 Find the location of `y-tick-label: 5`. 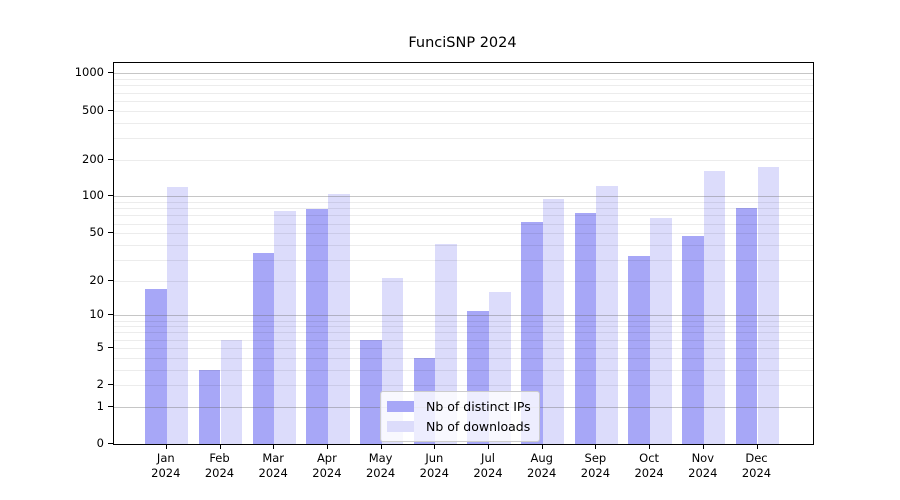

y-tick-label: 5 is located at coordinates (100, 346).